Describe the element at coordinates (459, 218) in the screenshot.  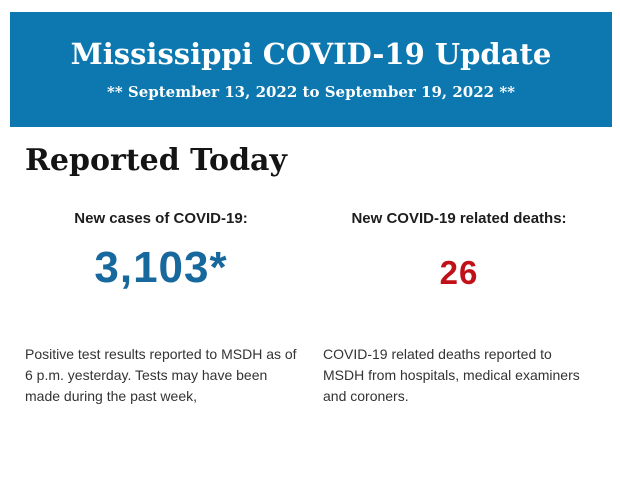
I see `new-deaths-label: New COVID-19 related deaths:` at that location.